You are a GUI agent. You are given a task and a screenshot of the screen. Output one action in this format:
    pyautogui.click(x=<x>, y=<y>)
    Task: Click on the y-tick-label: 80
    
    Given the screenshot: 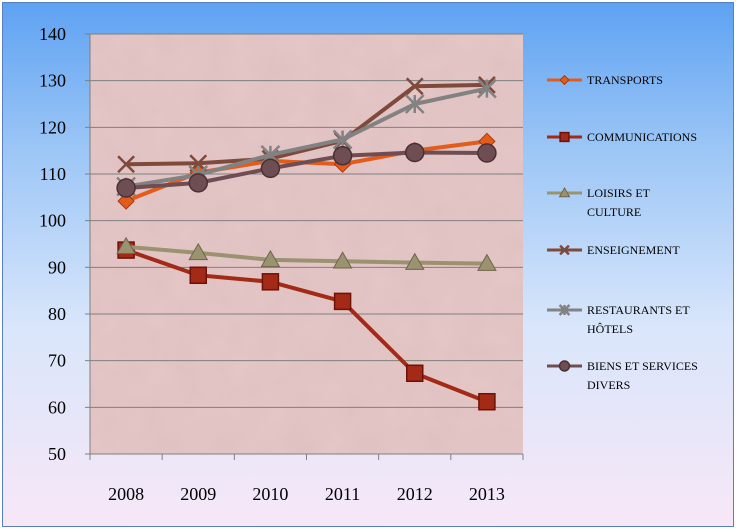 What is the action you would take?
    pyautogui.click(x=57, y=314)
    